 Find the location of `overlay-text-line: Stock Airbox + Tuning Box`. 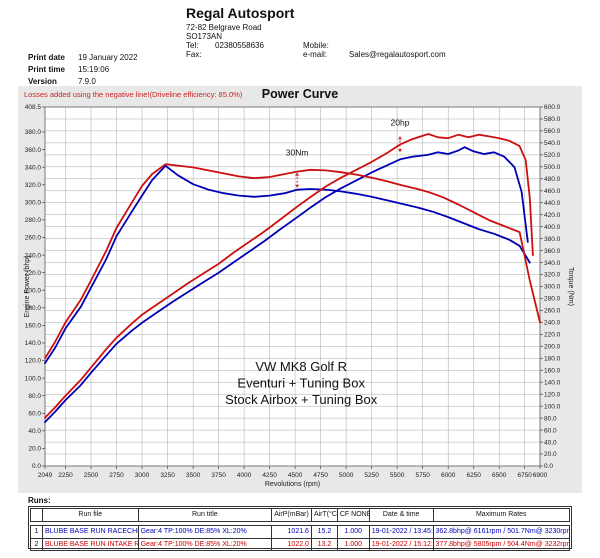

overlay-text-line: Stock Airbox + Tuning Box is located at coordinates (301, 399).